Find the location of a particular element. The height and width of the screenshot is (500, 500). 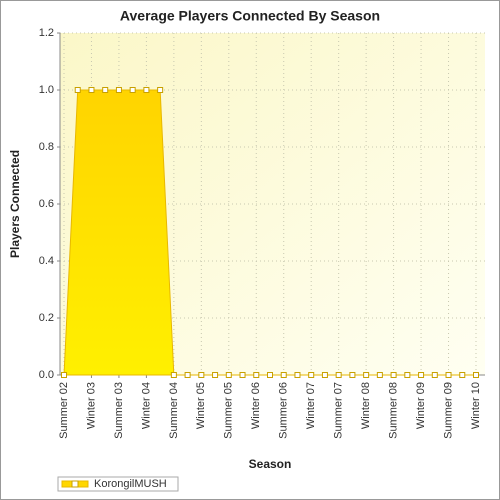

x-tick-label: Summer 09 is located at coordinates (448, 410).